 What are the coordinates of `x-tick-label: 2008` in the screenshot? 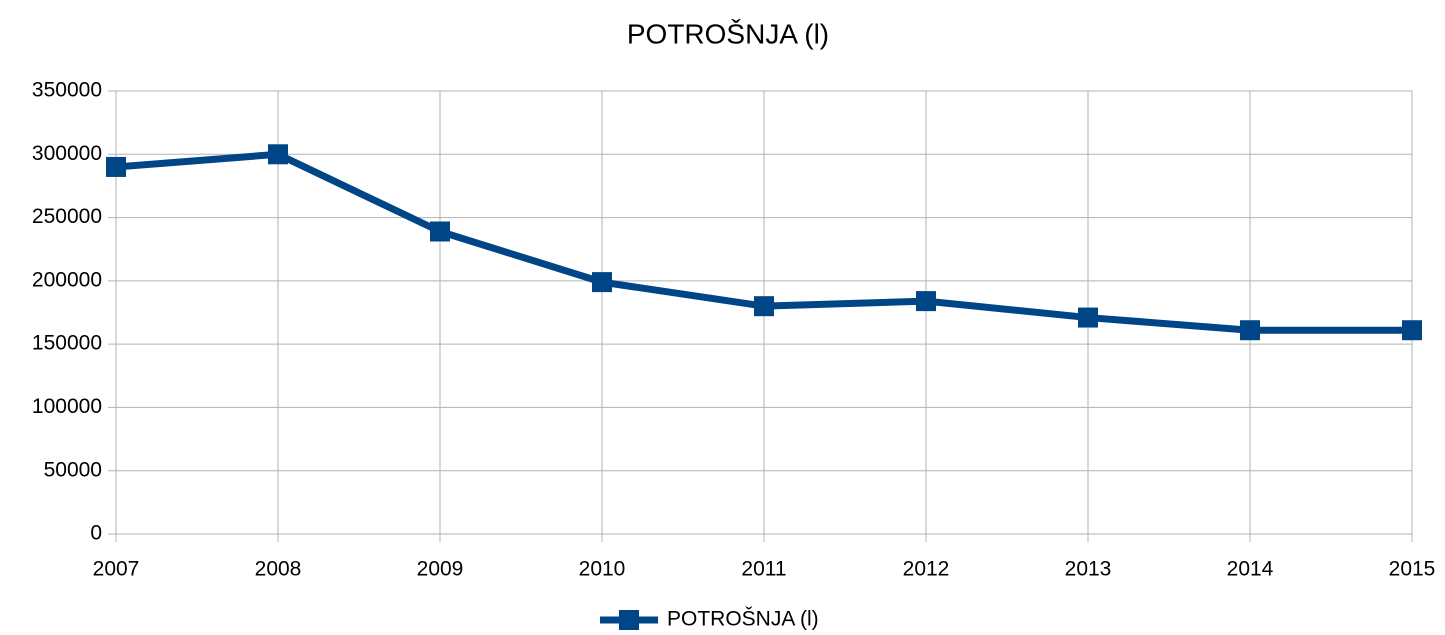 It's located at (278, 569).